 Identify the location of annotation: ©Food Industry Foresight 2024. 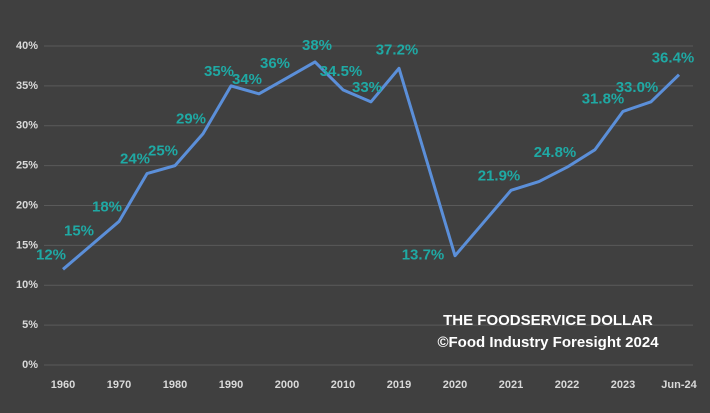
(548, 342).